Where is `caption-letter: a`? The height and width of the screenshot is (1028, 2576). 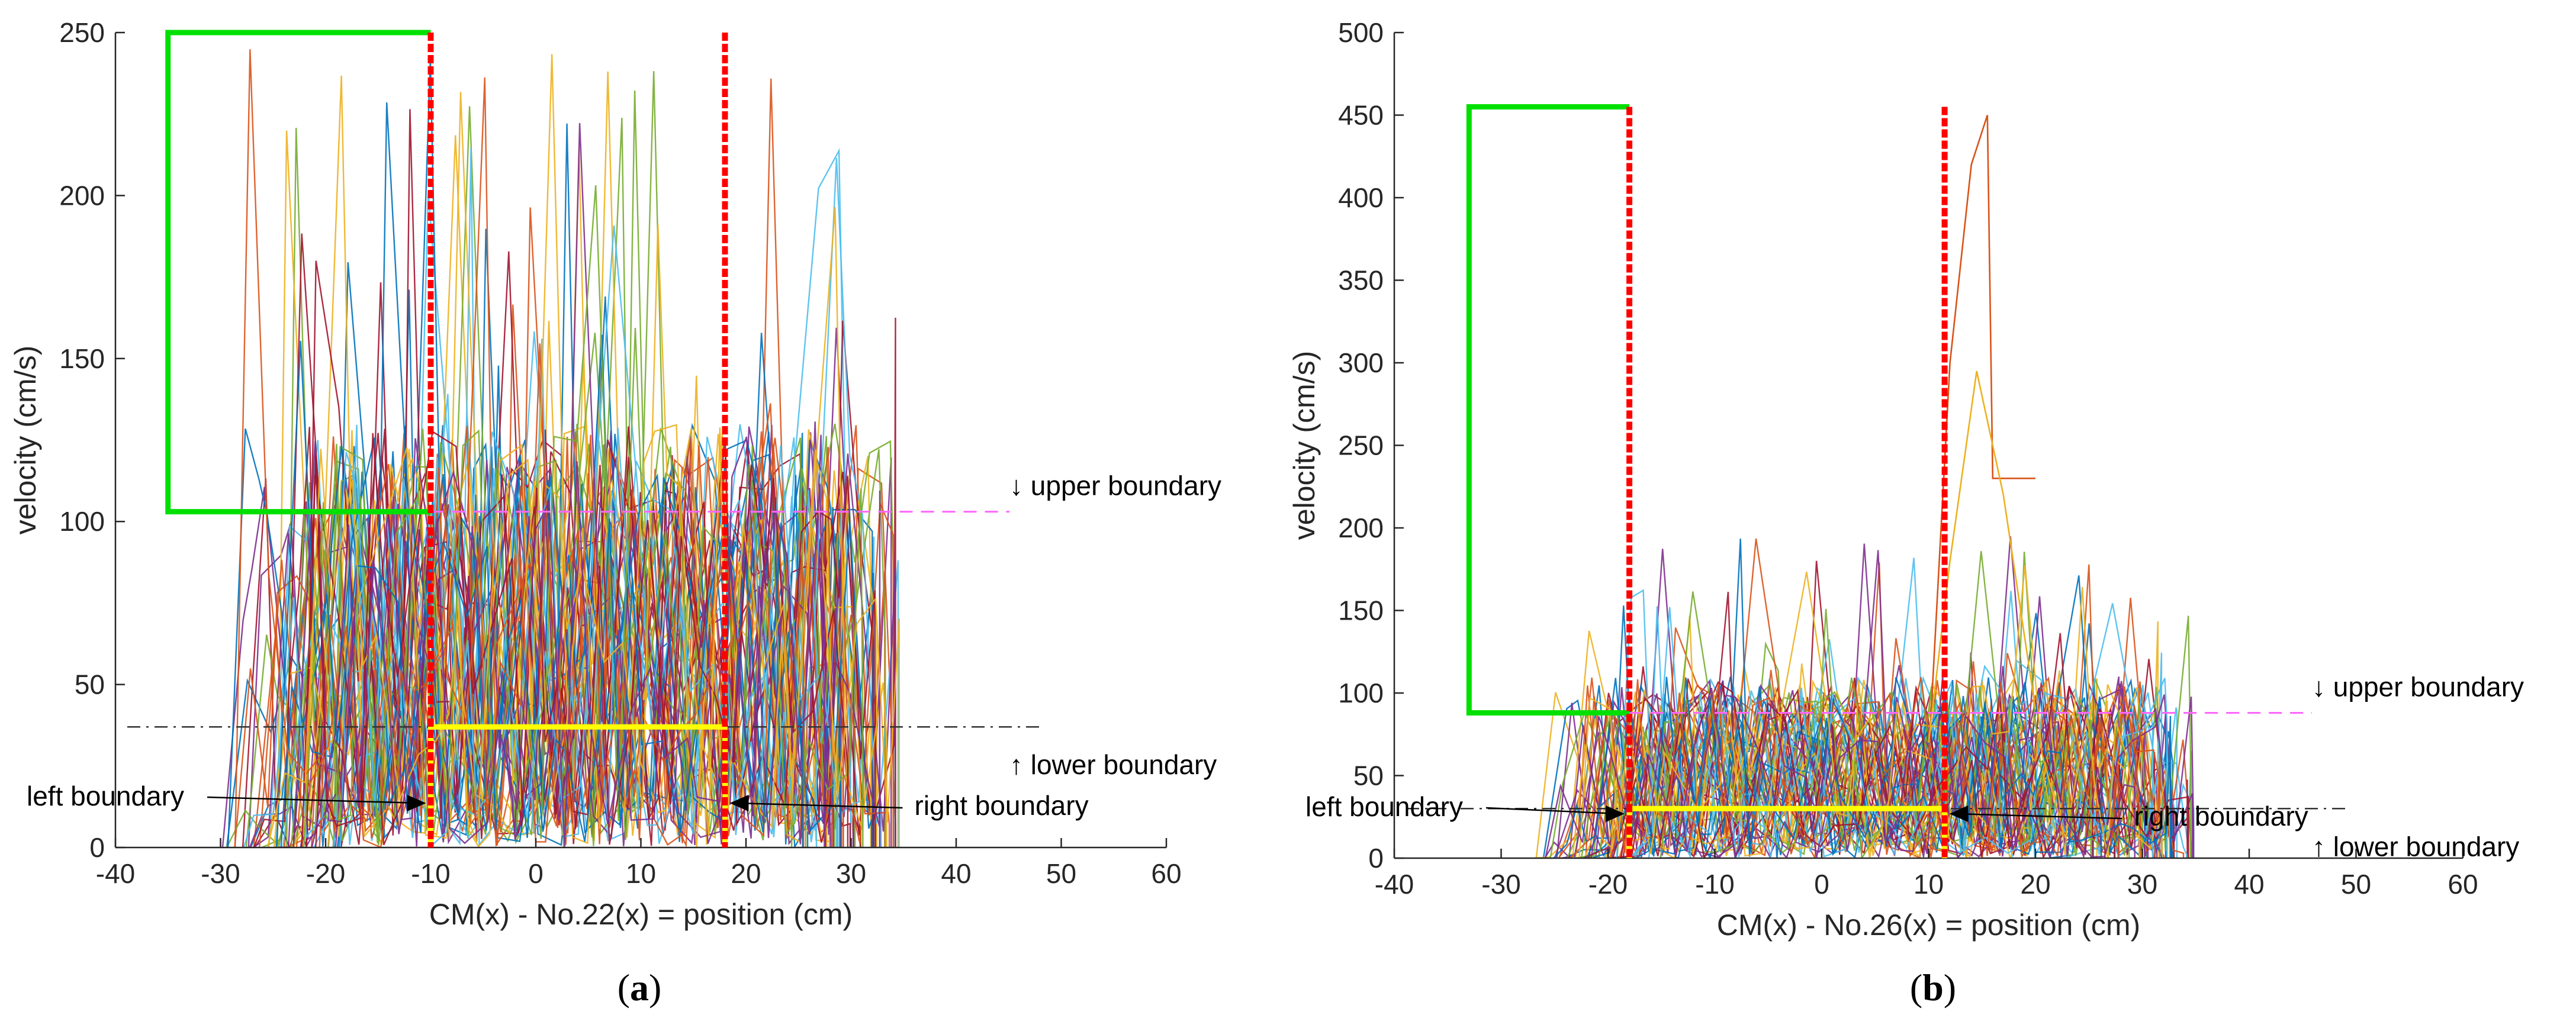
caption-letter: a is located at coordinates (639, 987).